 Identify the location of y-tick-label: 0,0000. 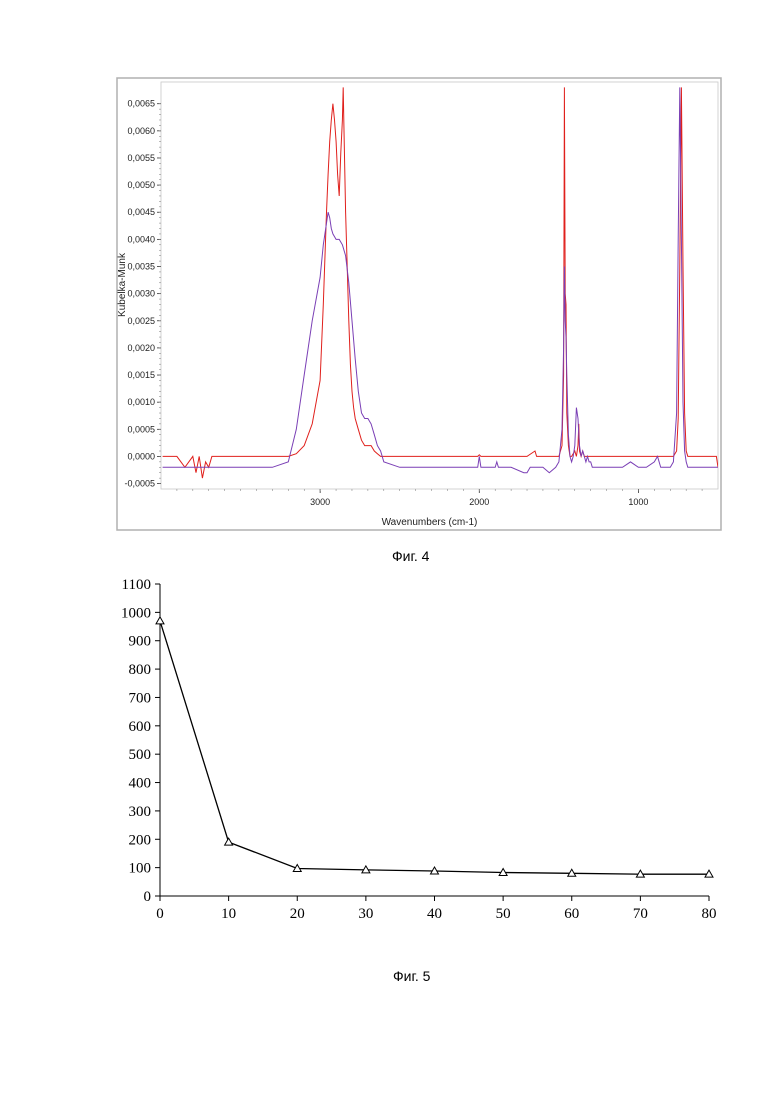
(141, 456).